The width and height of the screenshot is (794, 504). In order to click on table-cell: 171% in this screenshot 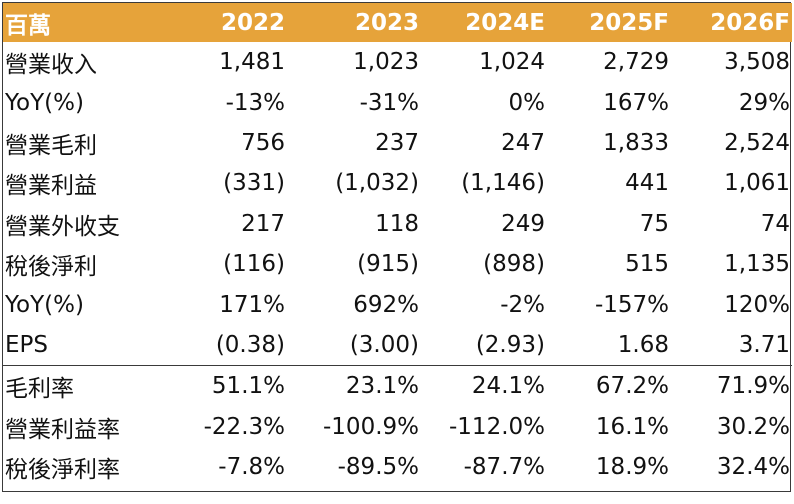, I will do `click(252, 304)`.